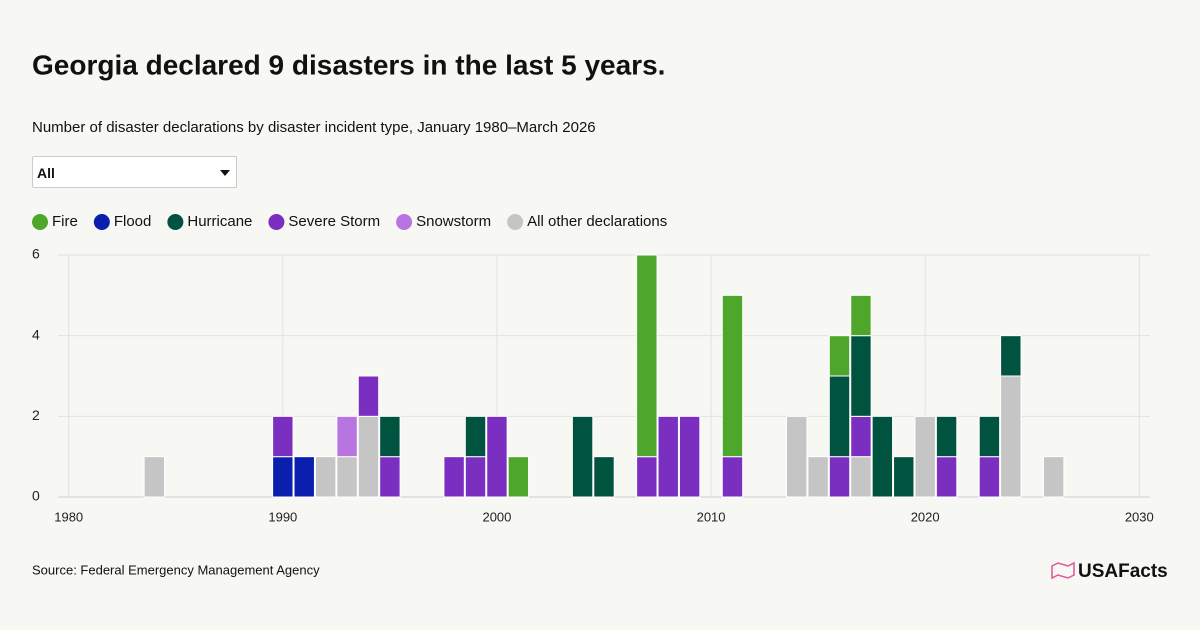 The height and width of the screenshot is (630, 1200). Describe the element at coordinates (597, 221) in the screenshot. I see `legend-label: All other declarations` at that location.